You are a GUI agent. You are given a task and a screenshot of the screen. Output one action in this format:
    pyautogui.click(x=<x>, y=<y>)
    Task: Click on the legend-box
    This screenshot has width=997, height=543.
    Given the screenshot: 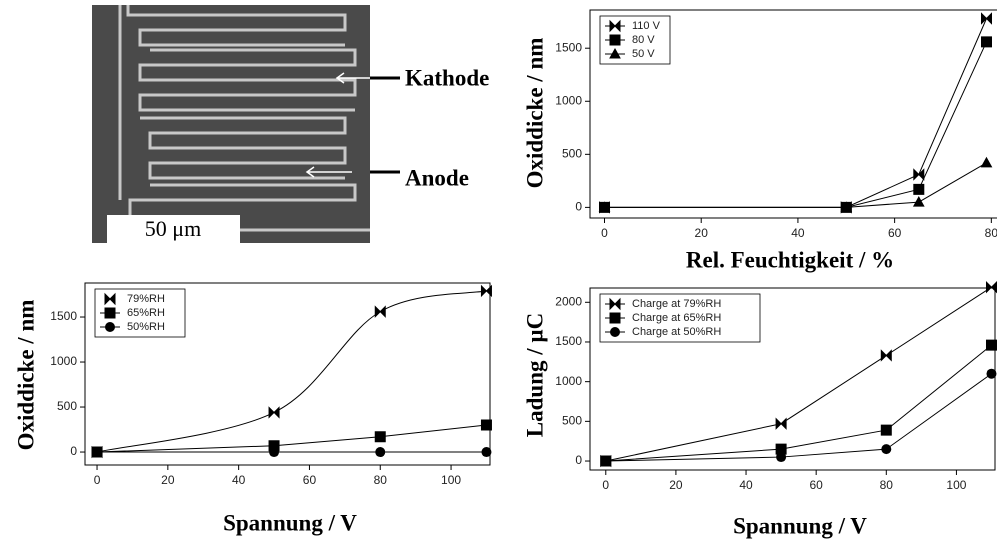 What is the action you would take?
    pyautogui.click(x=680, y=318)
    